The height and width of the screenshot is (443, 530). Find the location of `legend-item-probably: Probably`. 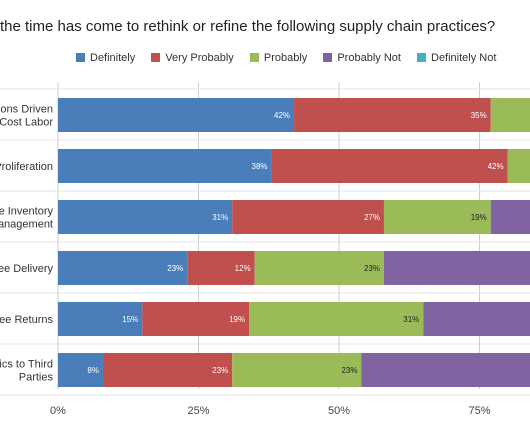

legend-item-probably: Probably is located at coordinates (278, 58).